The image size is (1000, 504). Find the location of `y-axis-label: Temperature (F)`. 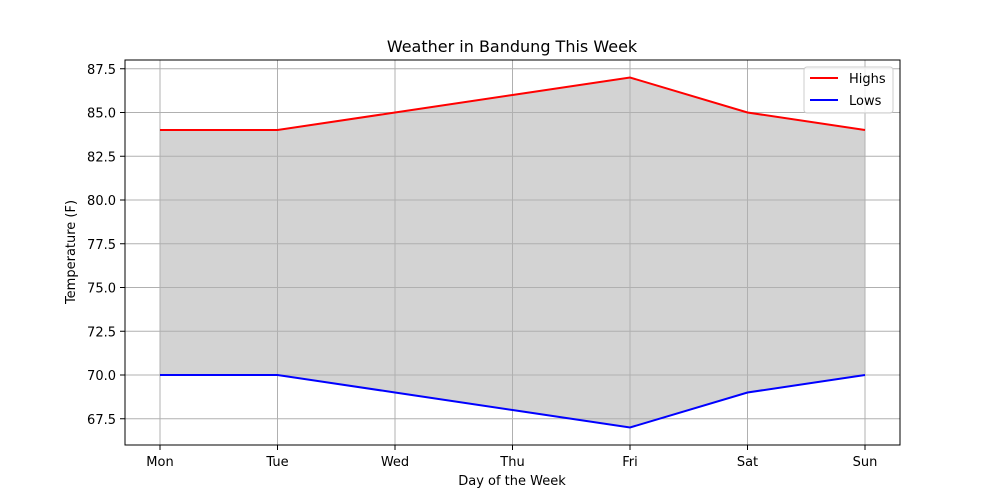

y-axis-label: Temperature (F) is located at coordinates (71, 252).